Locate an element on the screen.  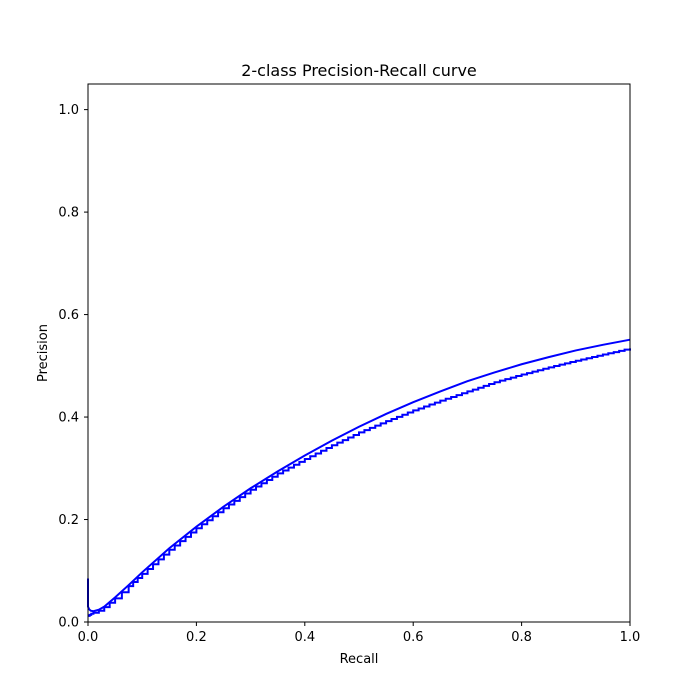
x-tick-label: 0.8 is located at coordinates (521, 637).